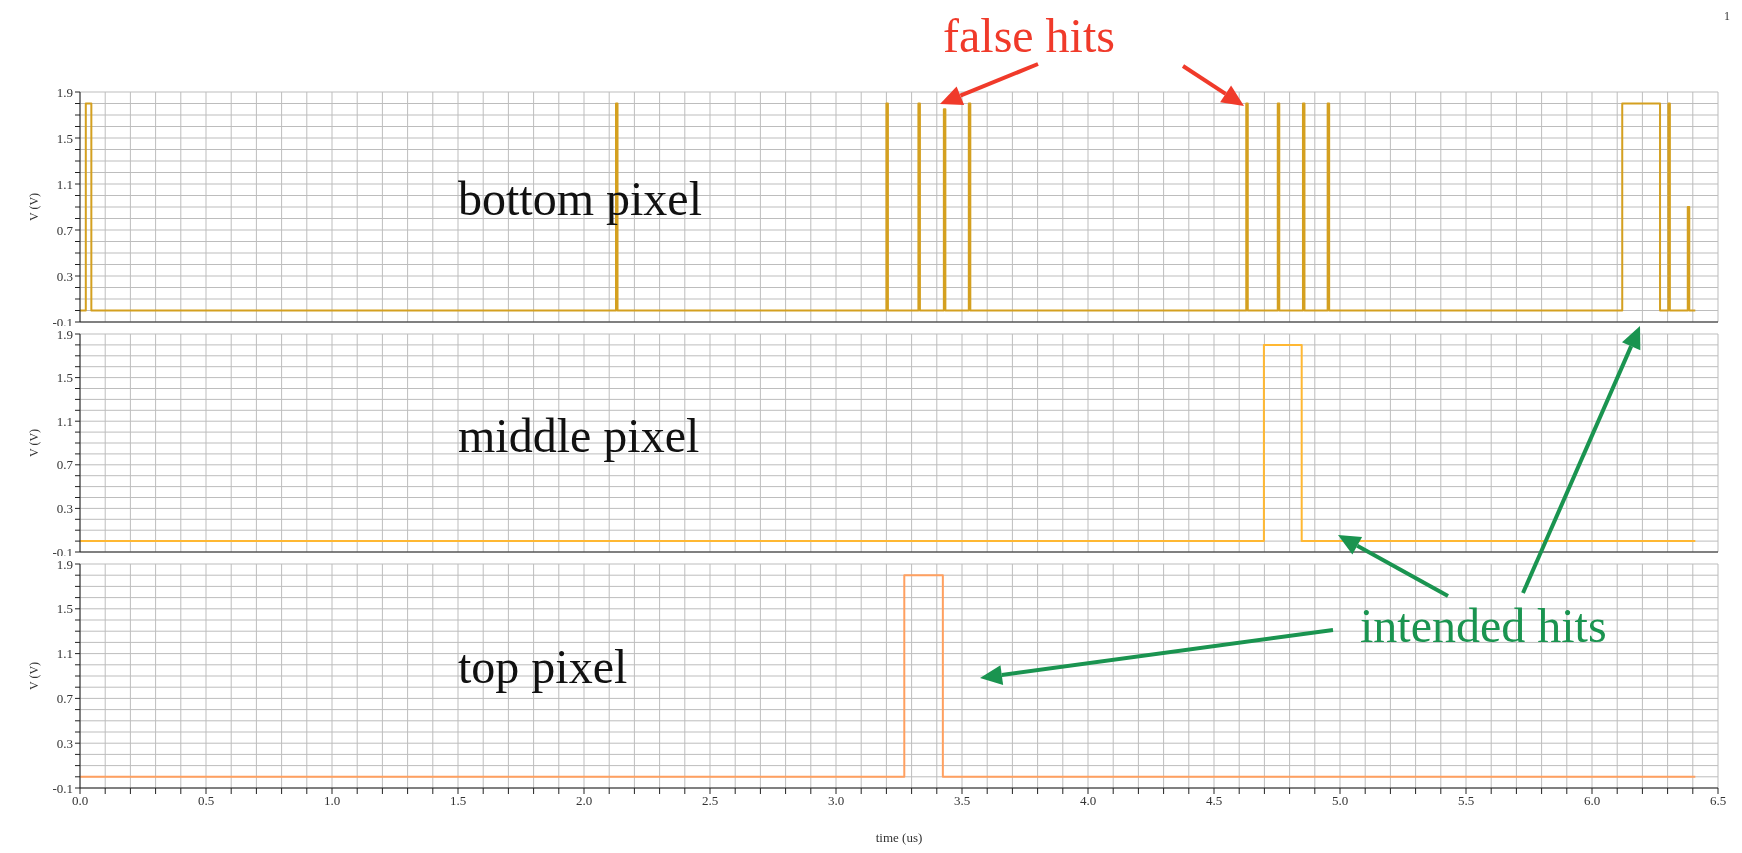 The height and width of the screenshot is (853, 1742). What do you see at coordinates (1340, 801) in the screenshot?
I see `x-tick-label: 5.0` at bounding box center [1340, 801].